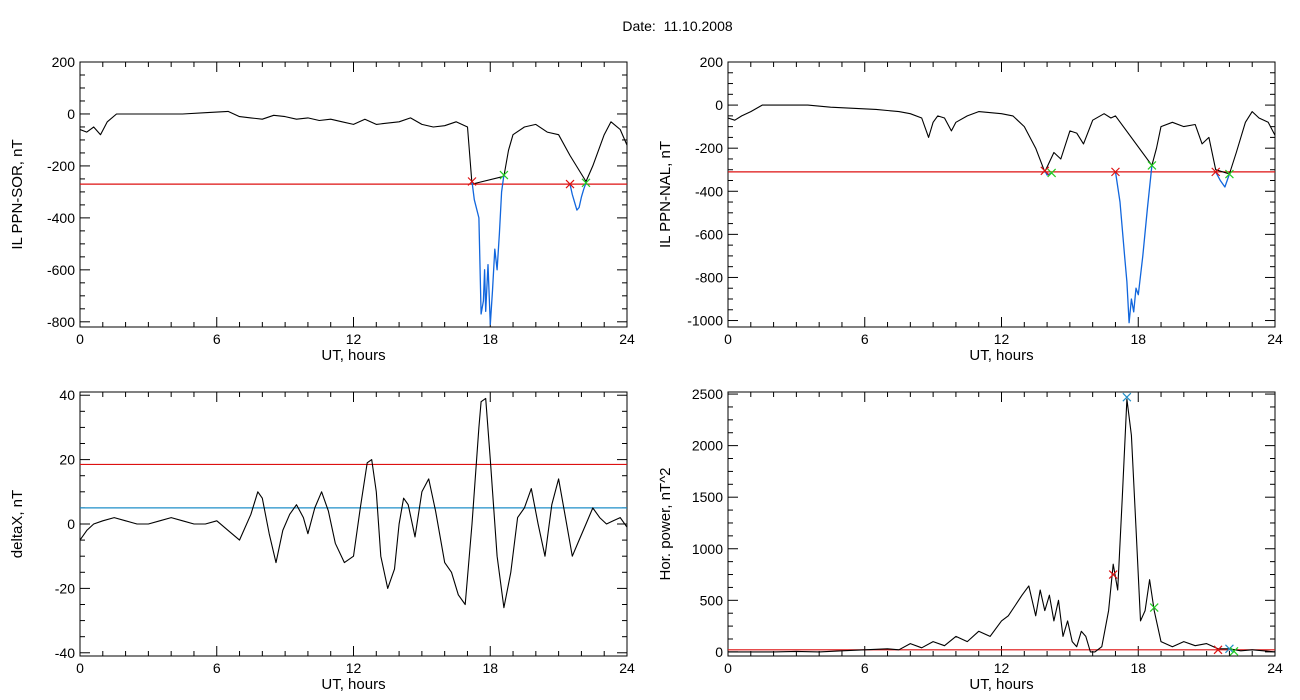 The image size is (1300, 700). What do you see at coordinates (707, 446) in the screenshot?
I see `y-tick-label: 2000` at bounding box center [707, 446].